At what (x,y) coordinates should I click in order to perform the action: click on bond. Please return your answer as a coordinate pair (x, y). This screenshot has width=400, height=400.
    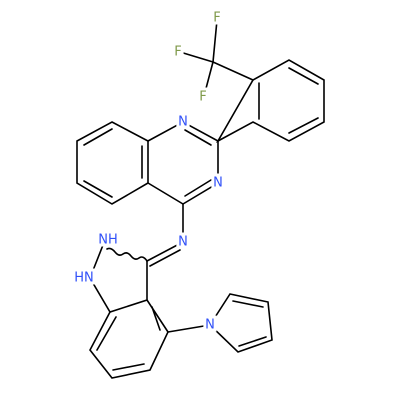
    Looking at the image, I should click on (189, 328).